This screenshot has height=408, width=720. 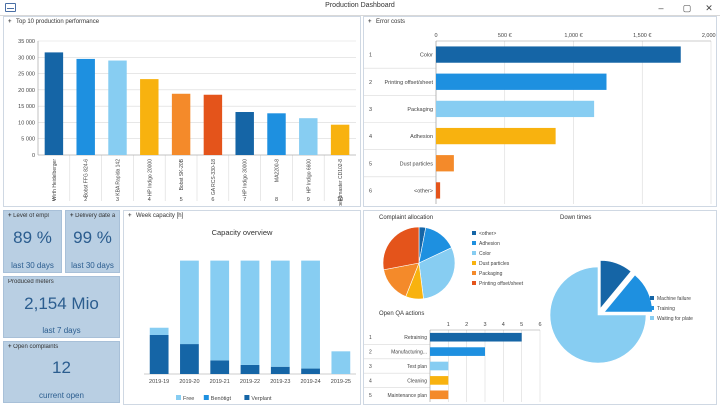 I want to click on row-number: 3, so click(x=370, y=367).